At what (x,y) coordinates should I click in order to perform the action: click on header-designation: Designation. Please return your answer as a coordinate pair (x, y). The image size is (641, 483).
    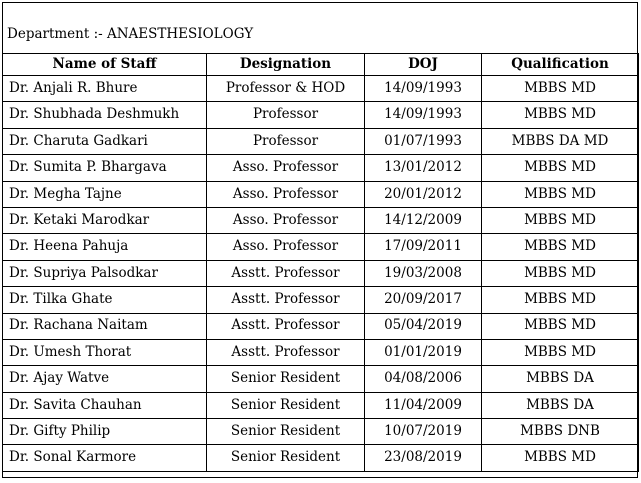
    Looking at the image, I should click on (285, 64).